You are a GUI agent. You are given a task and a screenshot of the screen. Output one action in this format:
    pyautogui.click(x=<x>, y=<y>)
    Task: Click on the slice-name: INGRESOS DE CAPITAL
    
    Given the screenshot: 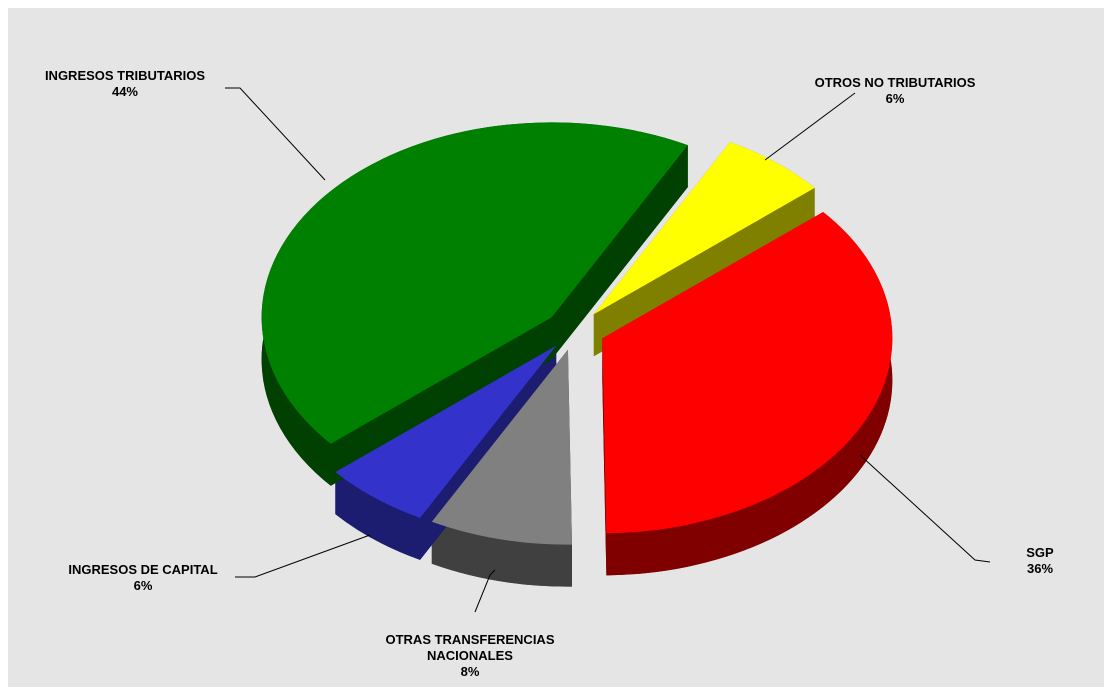 What is the action you would take?
    pyautogui.click(x=143, y=569)
    